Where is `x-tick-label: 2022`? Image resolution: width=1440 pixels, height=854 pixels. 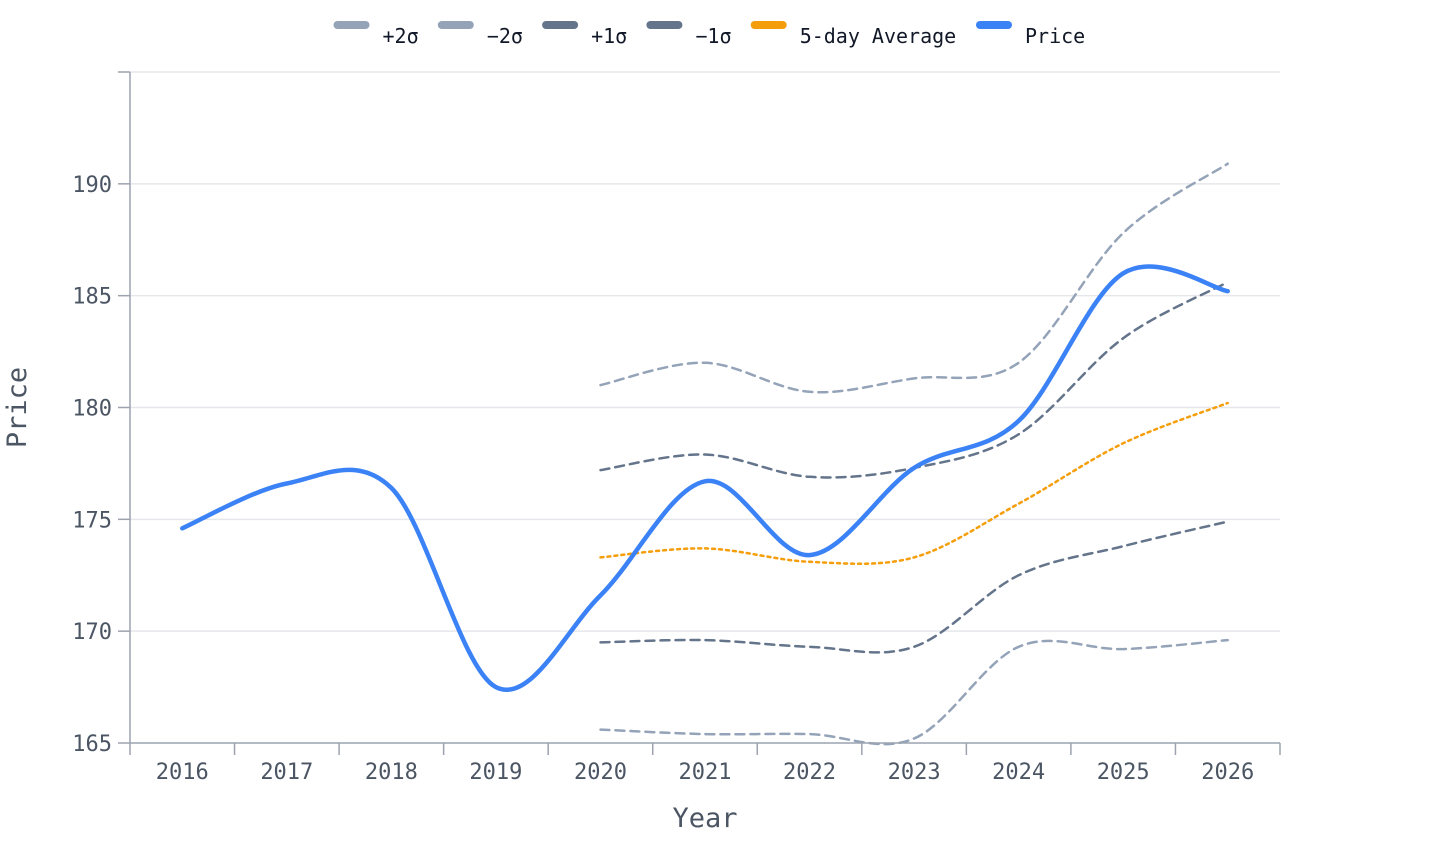 x-tick-label: 2022 is located at coordinates (809, 772).